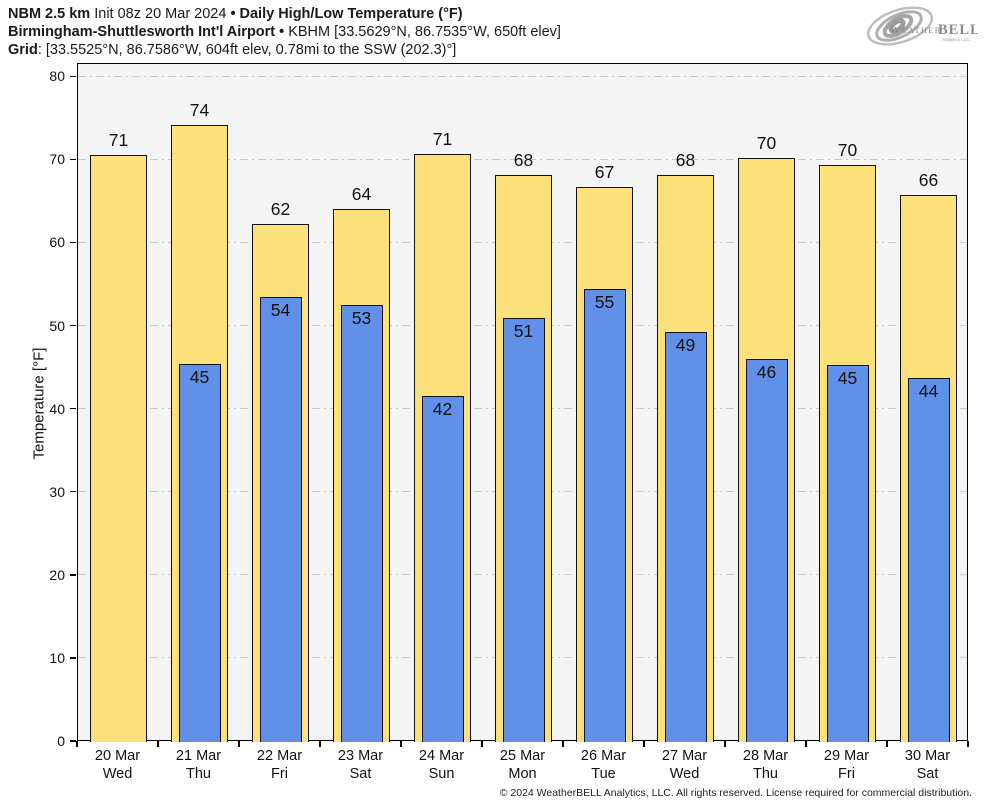 The image size is (984, 808). What do you see at coordinates (684, 765) in the screenshot?
I see `x-tick-label: 27 Mar Wed` at bounding box center [684, 765].